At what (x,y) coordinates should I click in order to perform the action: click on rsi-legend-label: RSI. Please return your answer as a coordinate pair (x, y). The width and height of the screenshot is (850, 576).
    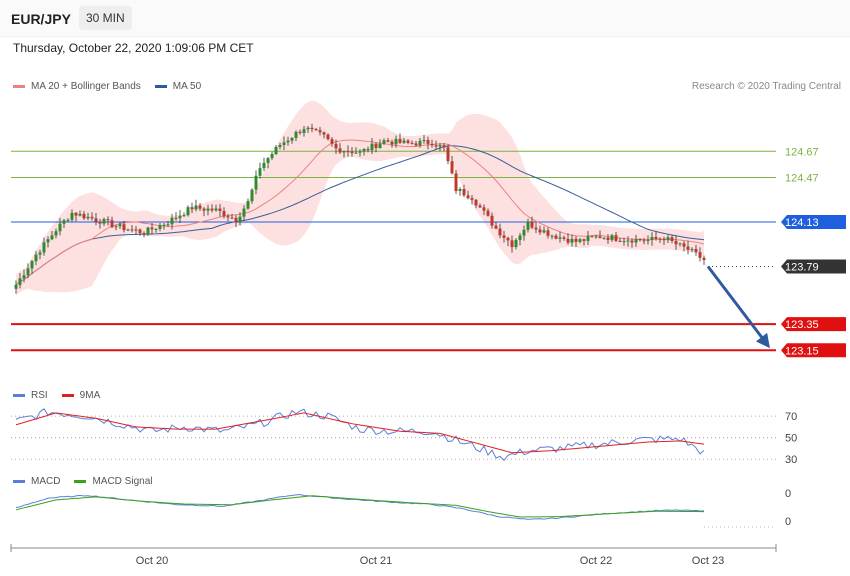
    Looking at the image, I should click on (39, 395).